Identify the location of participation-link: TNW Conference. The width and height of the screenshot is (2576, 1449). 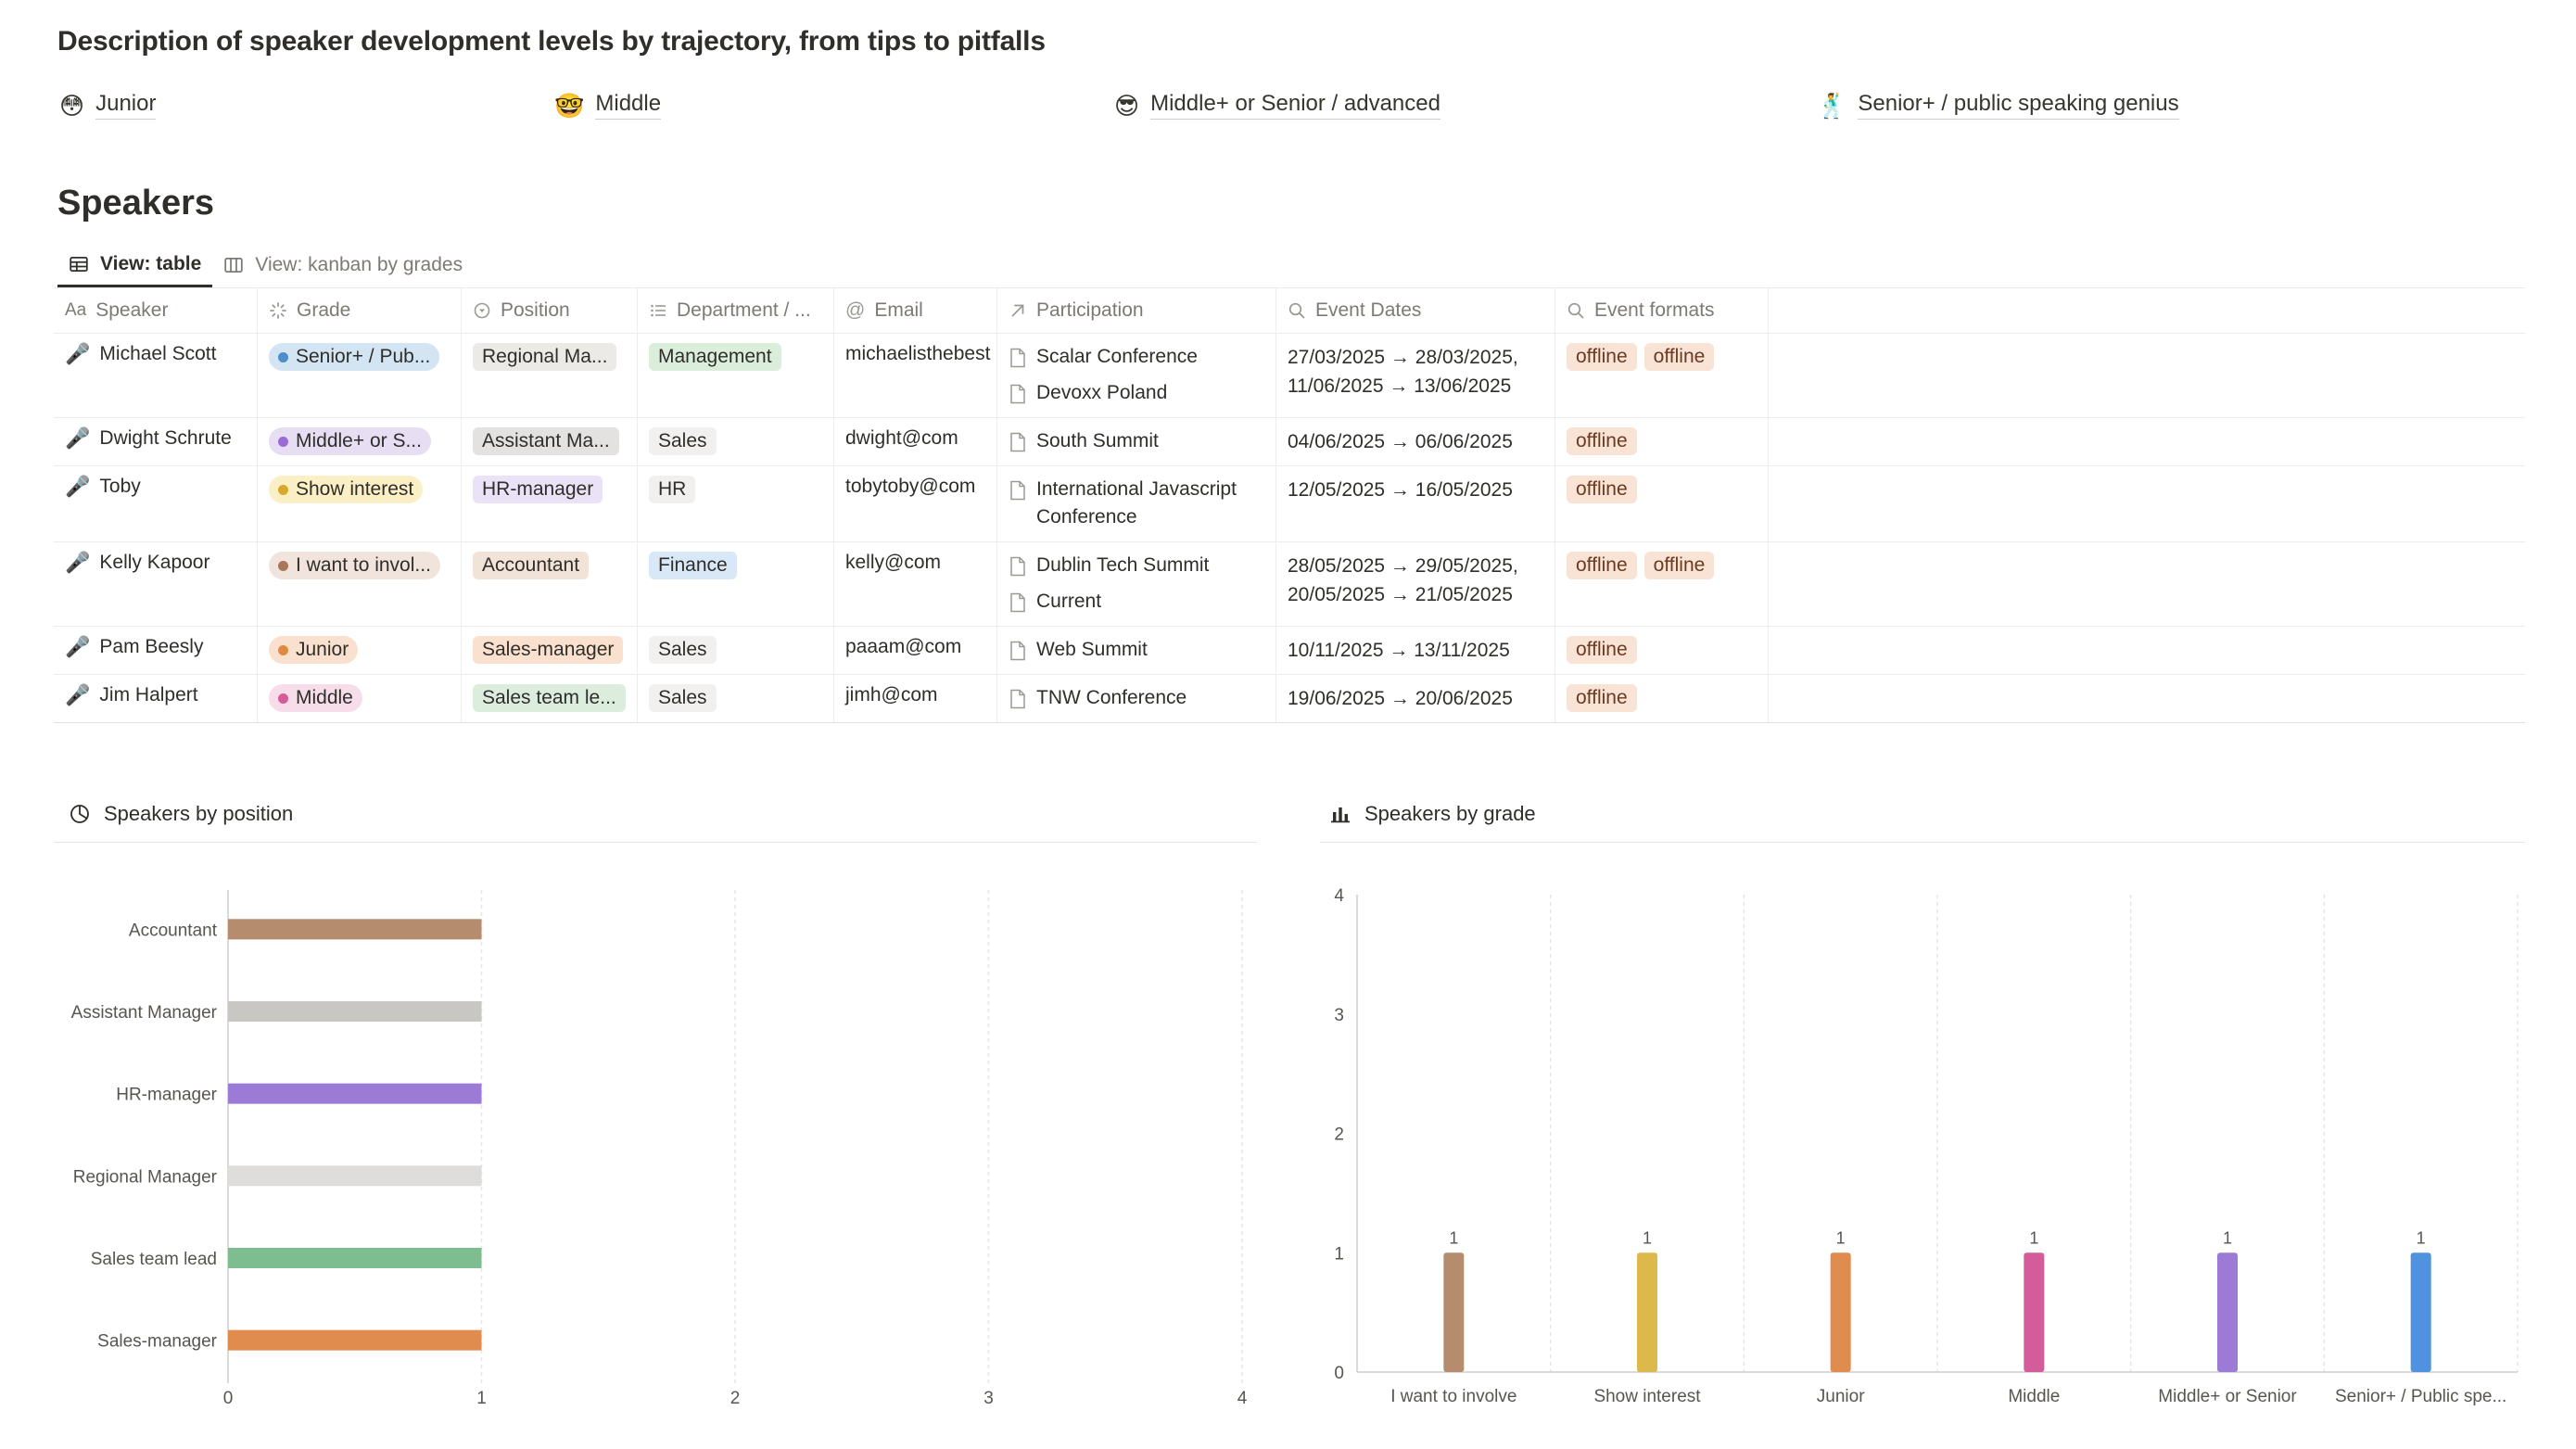
(1136, 698).